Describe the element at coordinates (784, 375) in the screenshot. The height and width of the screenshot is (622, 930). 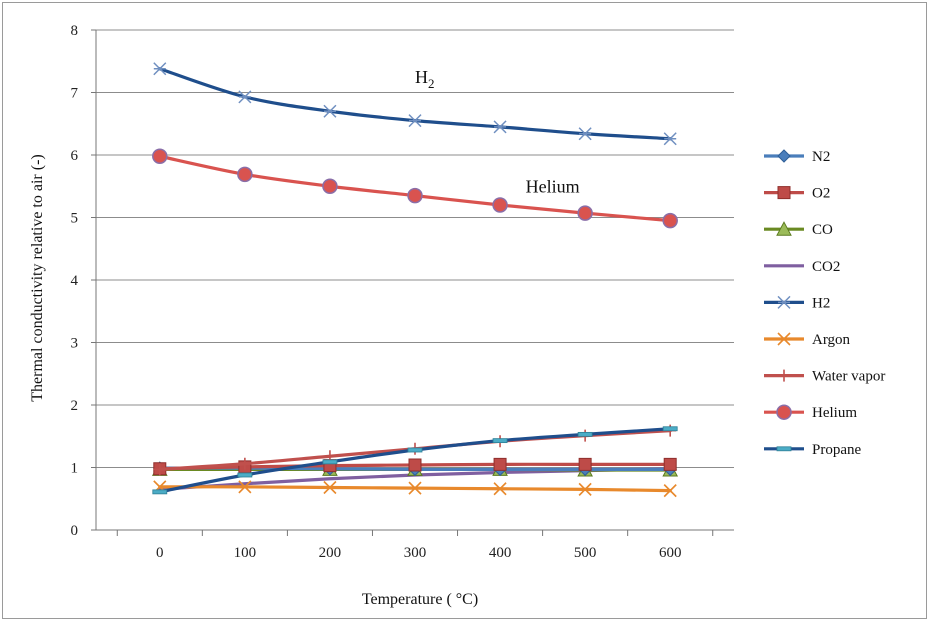
I see `legend-marker-water-vapor` at that location.